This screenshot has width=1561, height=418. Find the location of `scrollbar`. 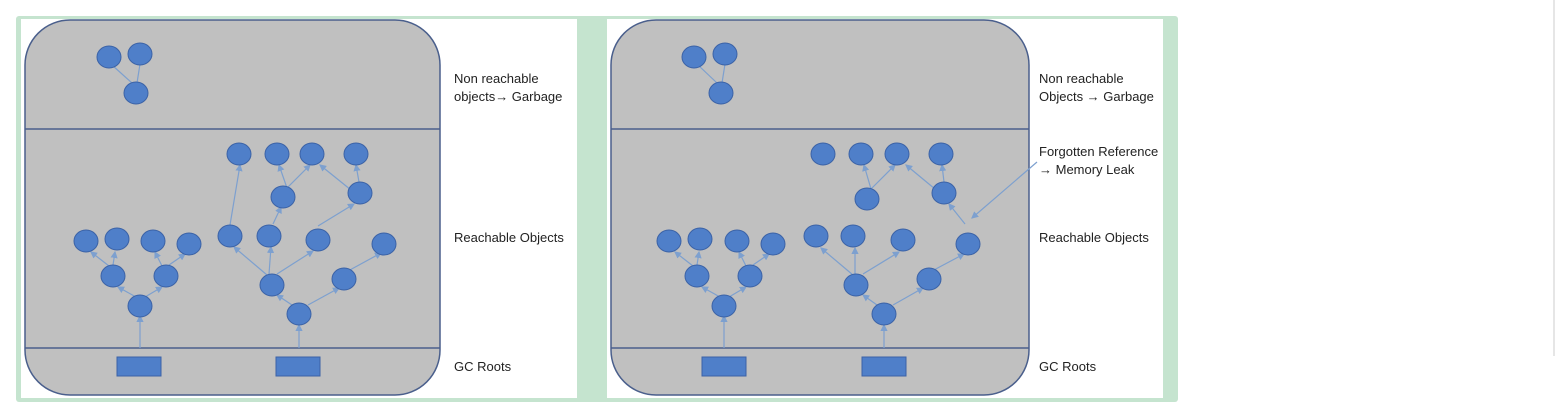

scrollbar is located at coordinates (1554, 178).